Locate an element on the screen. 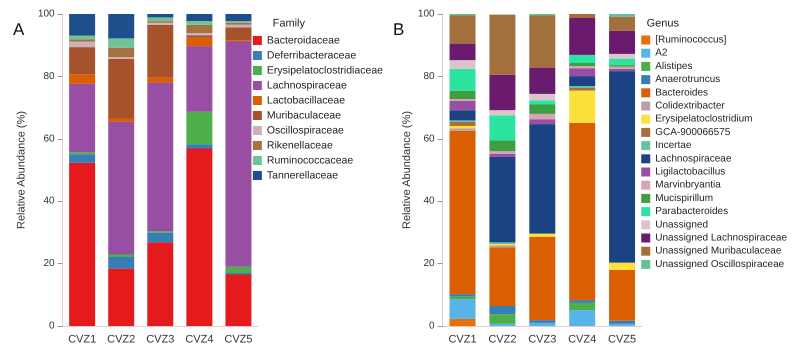 The height and width of the screenshot is (350, 800). y-tick-label: 20 is located at coordinates (429, 264).